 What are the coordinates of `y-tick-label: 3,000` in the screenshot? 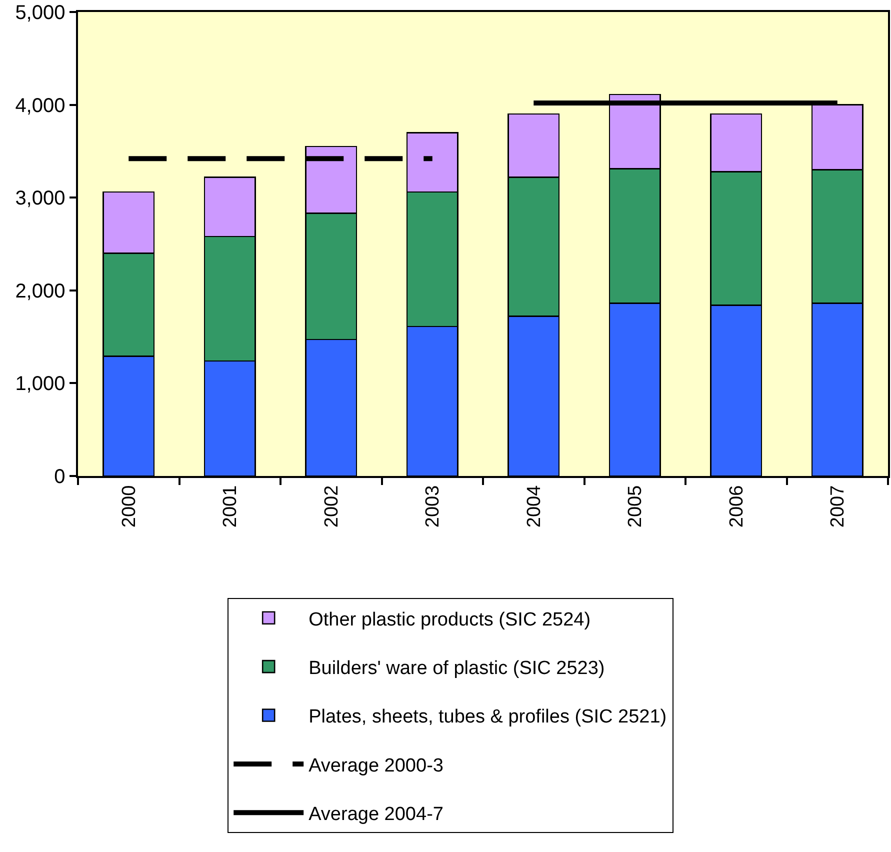 It's located at (40, 199).